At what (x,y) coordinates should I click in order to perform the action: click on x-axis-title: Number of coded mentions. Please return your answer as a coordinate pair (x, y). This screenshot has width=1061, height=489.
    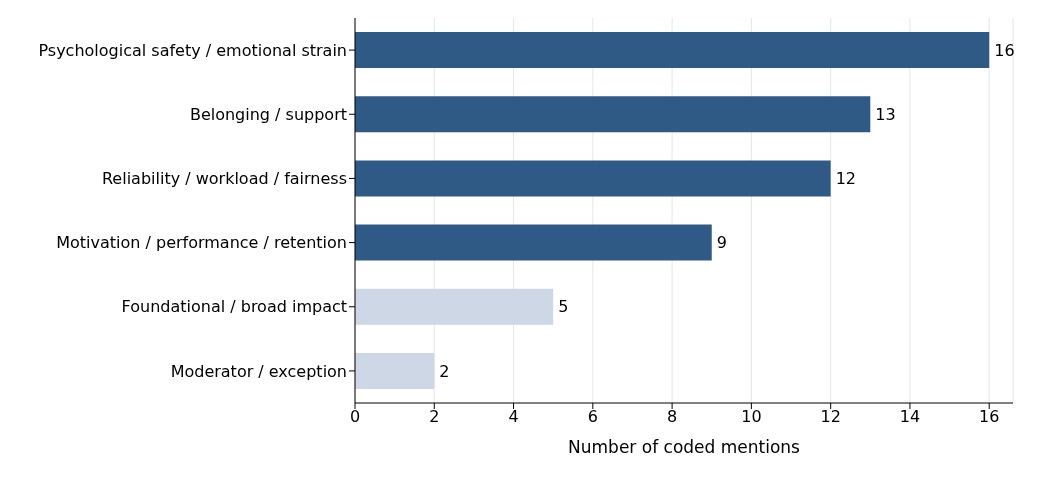
    Looking at the image, I should click on (684, 447).